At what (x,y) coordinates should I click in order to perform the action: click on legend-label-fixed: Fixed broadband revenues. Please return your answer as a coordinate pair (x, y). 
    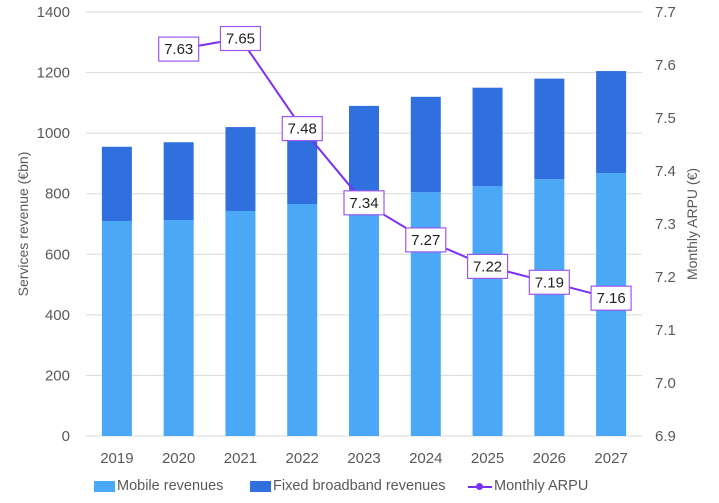
    Looking at the image, I should click on (359, 486).